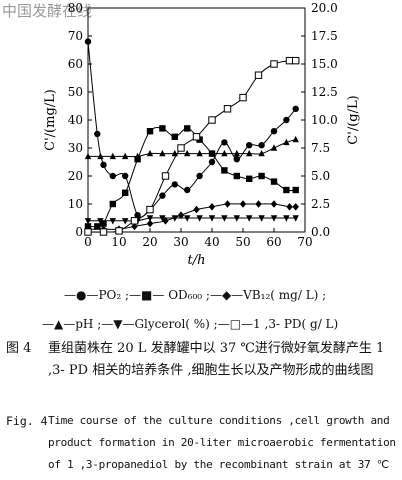 Image resolution: width=402 pixels, height=480 pixels. Describe the element at coordinates (324, 92) in the screenshot. I see `y-right-tick-label: 12.5` at that location.